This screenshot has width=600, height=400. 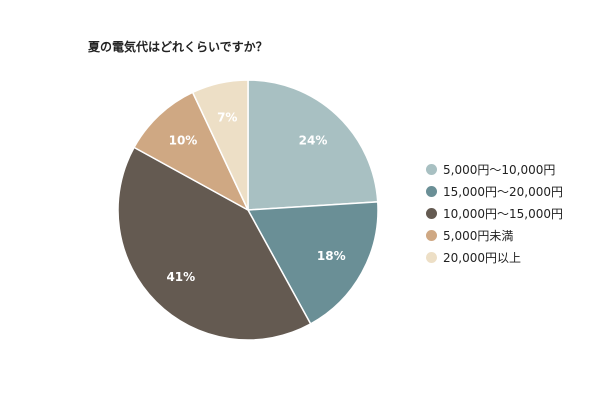 What do you see at coordinates (183, 141) in the screenshot?
I see `slice-data-label: 10%` at bounding box center [183, 141].